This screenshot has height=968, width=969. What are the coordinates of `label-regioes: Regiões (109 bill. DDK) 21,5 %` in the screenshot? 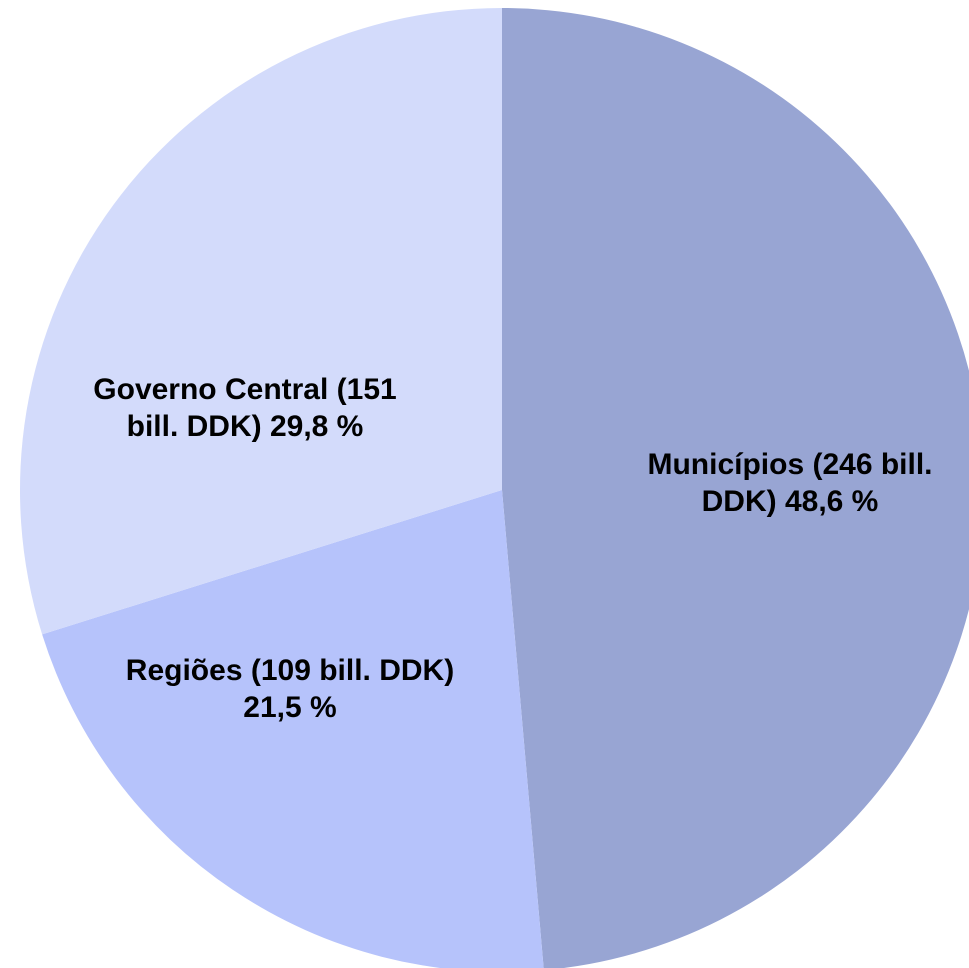 It's located at (290, 689).